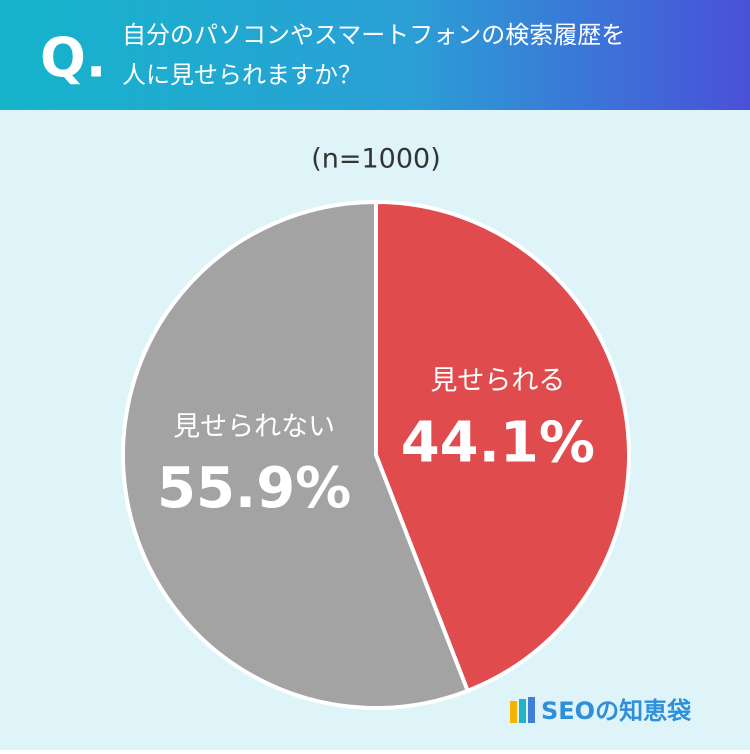 This screenshot has height=754, width=750. What do you see at coordinates (497, 381) in the screenshot?
I see `slice-label: 見せられる` at bounding box center [497, 381].